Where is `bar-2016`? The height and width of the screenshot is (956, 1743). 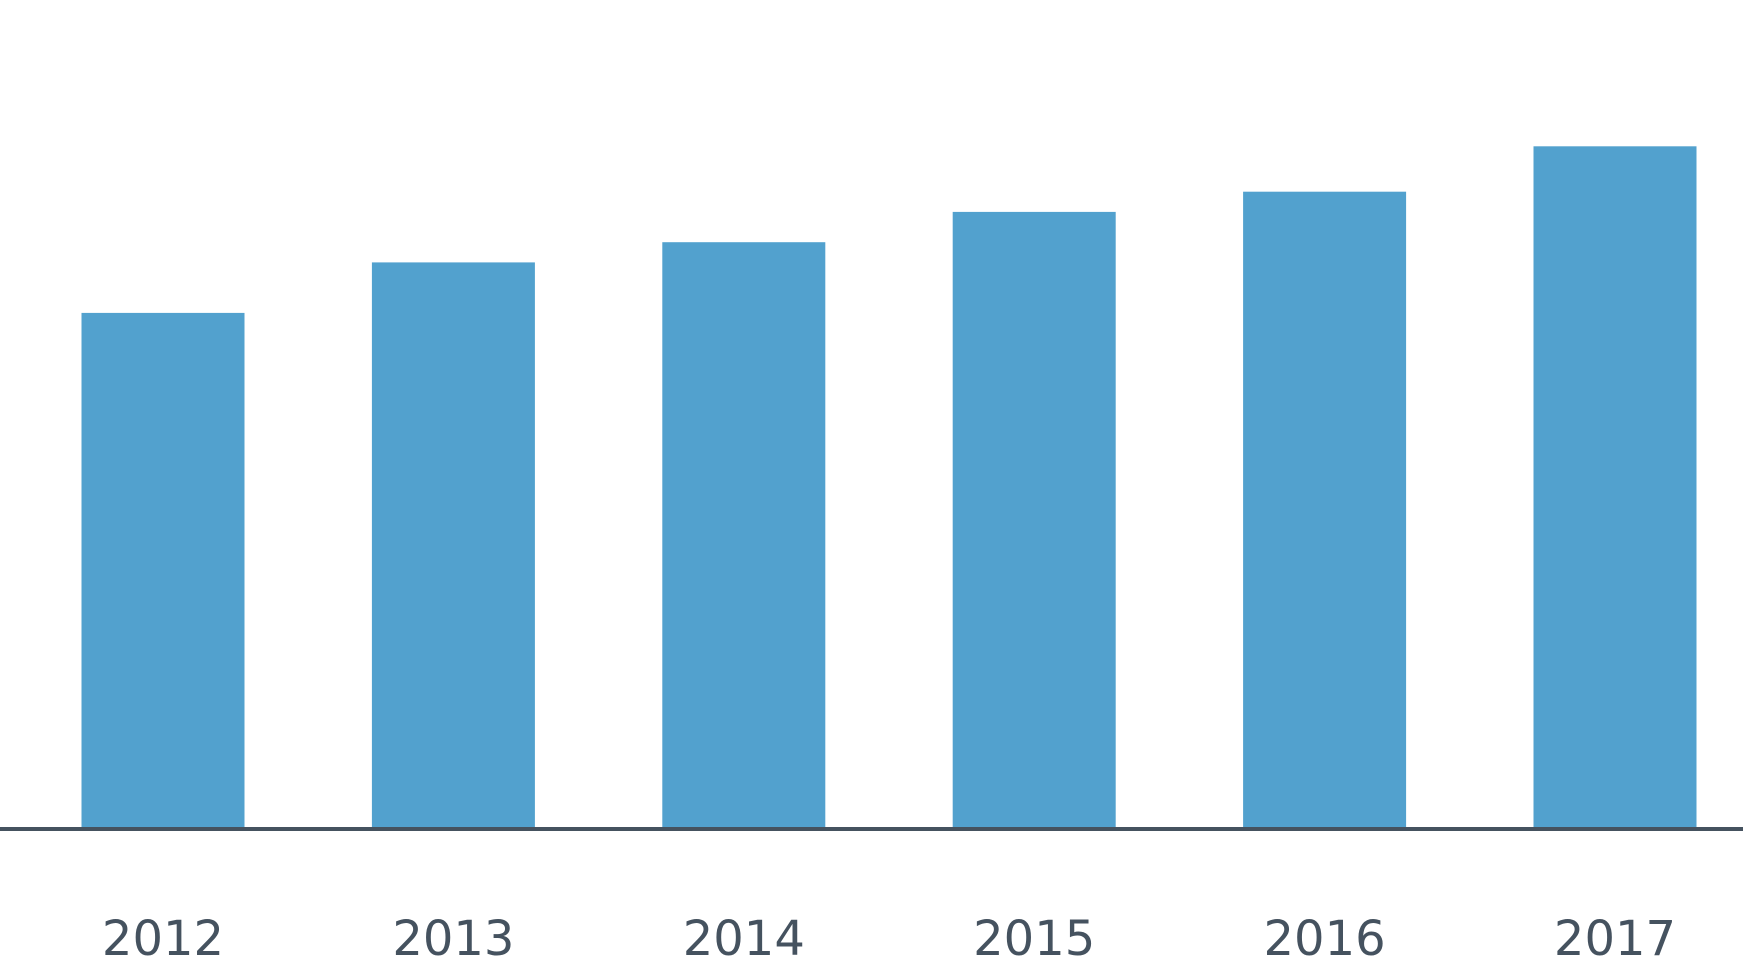
bar-2016 is located at coordinates (1325, 509).